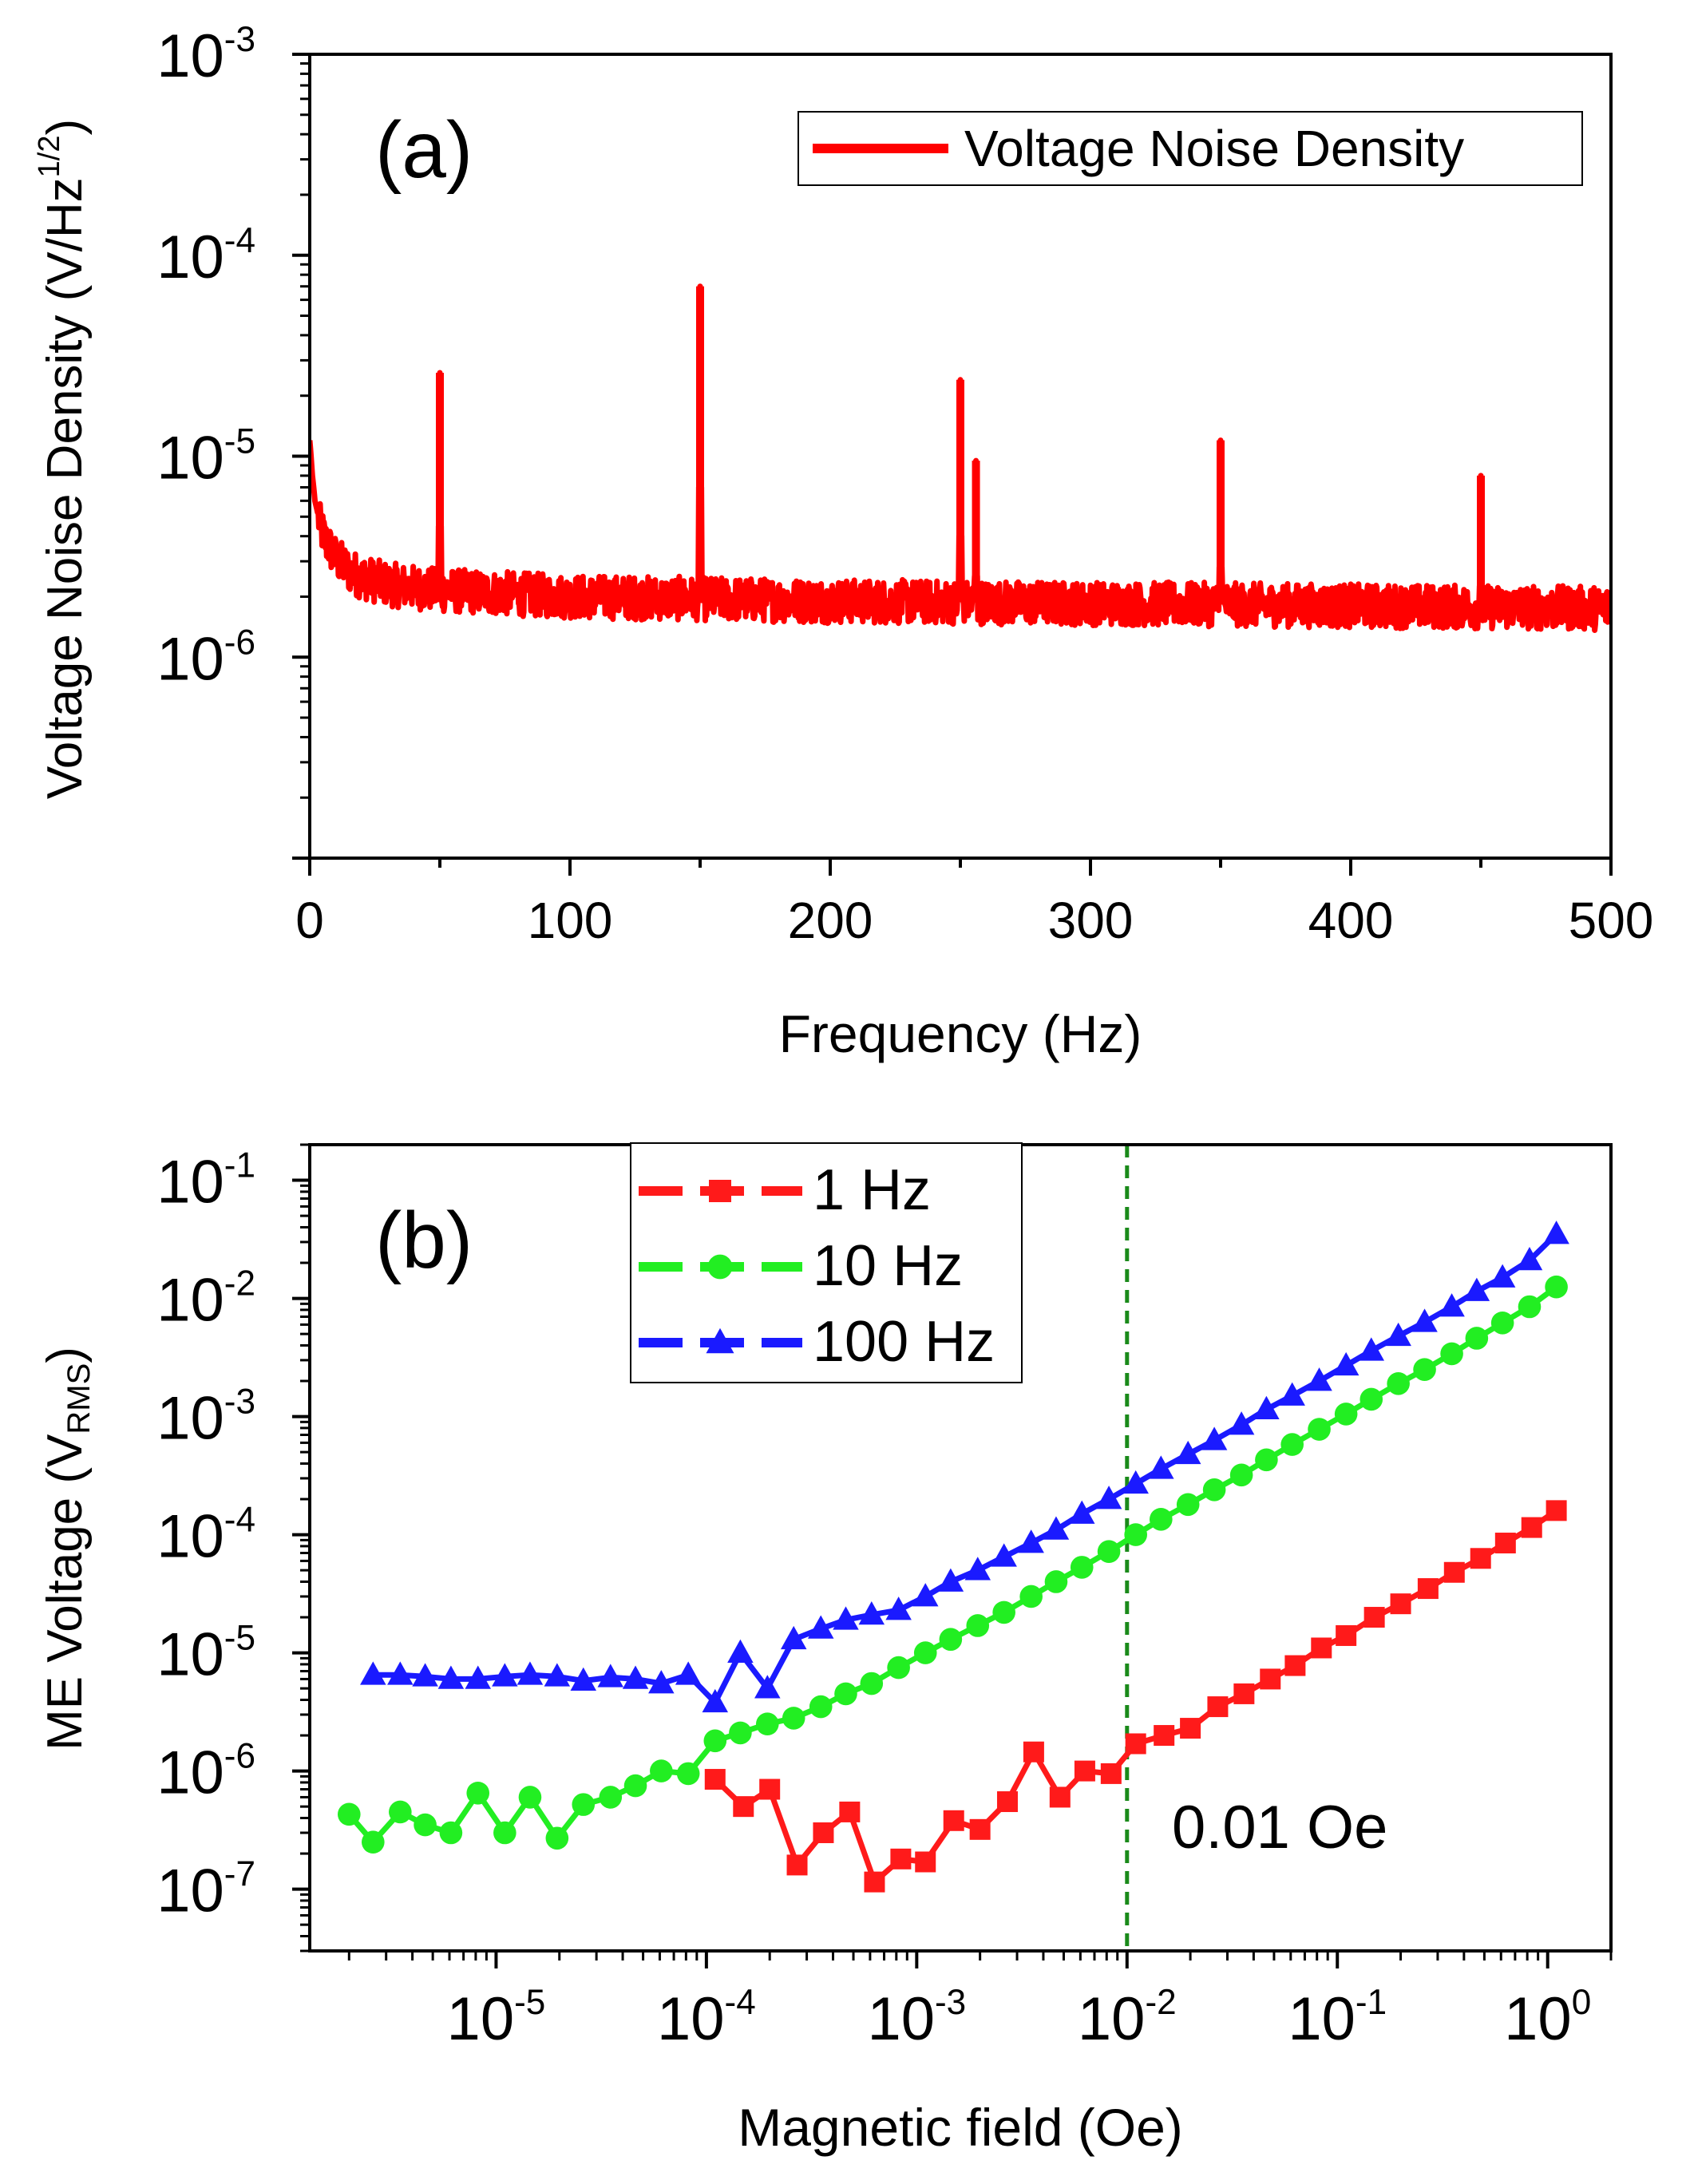 This screenshot has width=1690, height=2184. What do you see at coordinates (65, 1355) in the screenshot?
I see `panel-b-y-axis-label-end: )` at bounding box center [65, 1355].